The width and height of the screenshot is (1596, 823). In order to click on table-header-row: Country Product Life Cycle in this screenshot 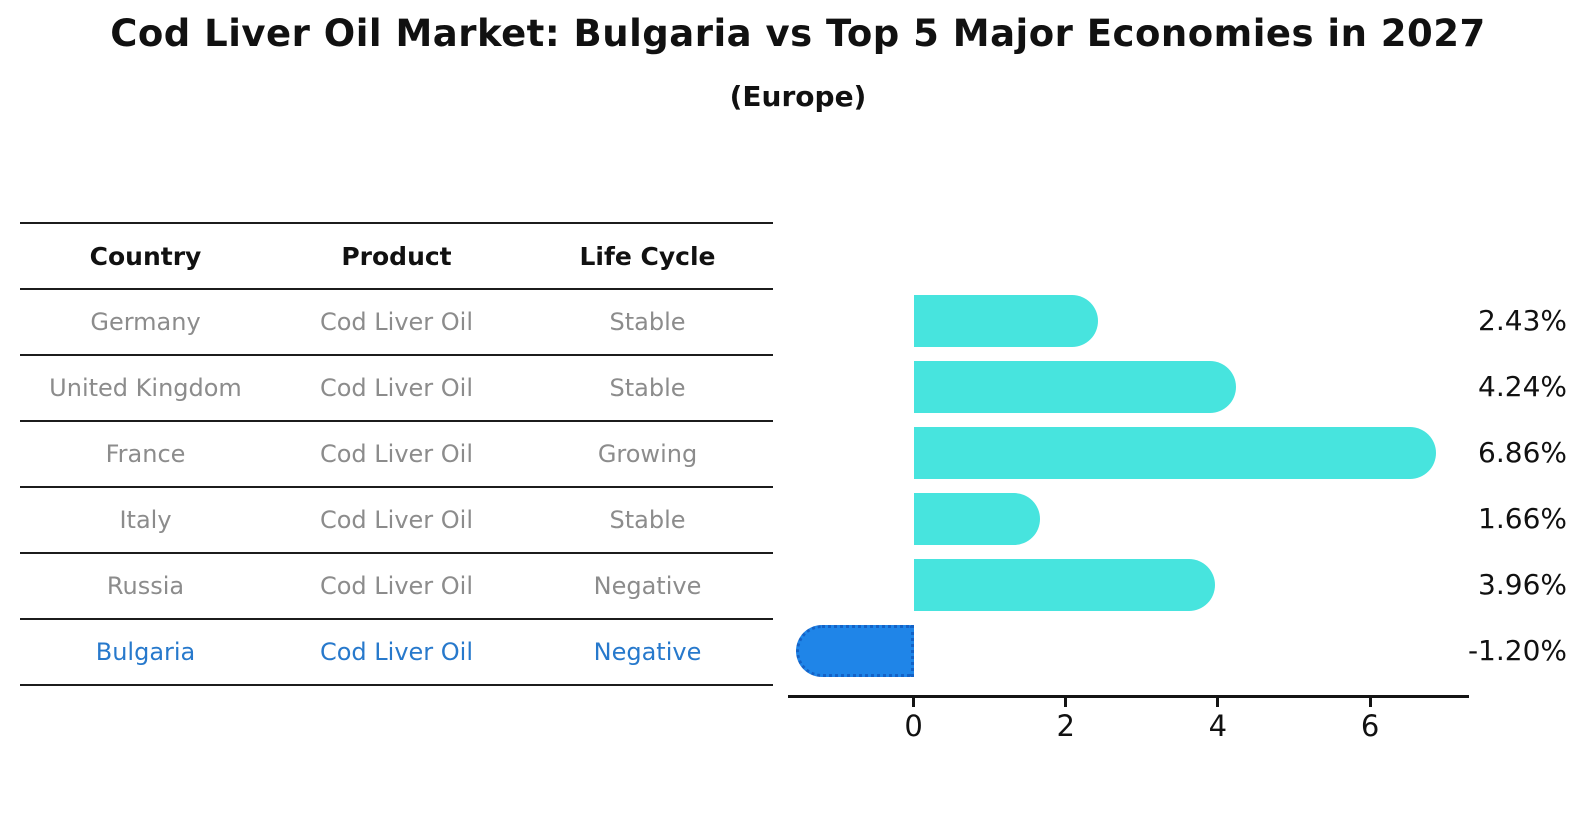, I will do `click(396, 255)`.